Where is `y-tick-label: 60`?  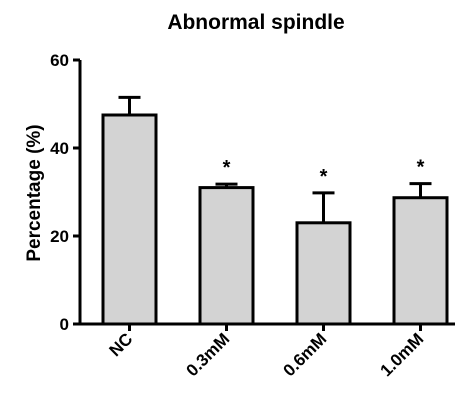
y-tick-label: 60 is located at coordinates (59, 60).